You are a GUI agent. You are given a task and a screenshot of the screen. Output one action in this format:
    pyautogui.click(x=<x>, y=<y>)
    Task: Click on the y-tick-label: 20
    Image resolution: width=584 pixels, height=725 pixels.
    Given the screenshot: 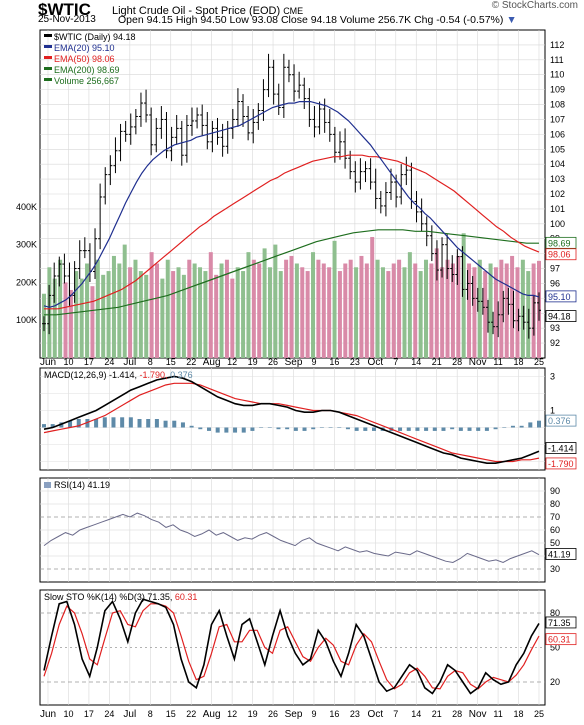 What is the action you would take?
    pyautogui.click(x=555, y=682)
    